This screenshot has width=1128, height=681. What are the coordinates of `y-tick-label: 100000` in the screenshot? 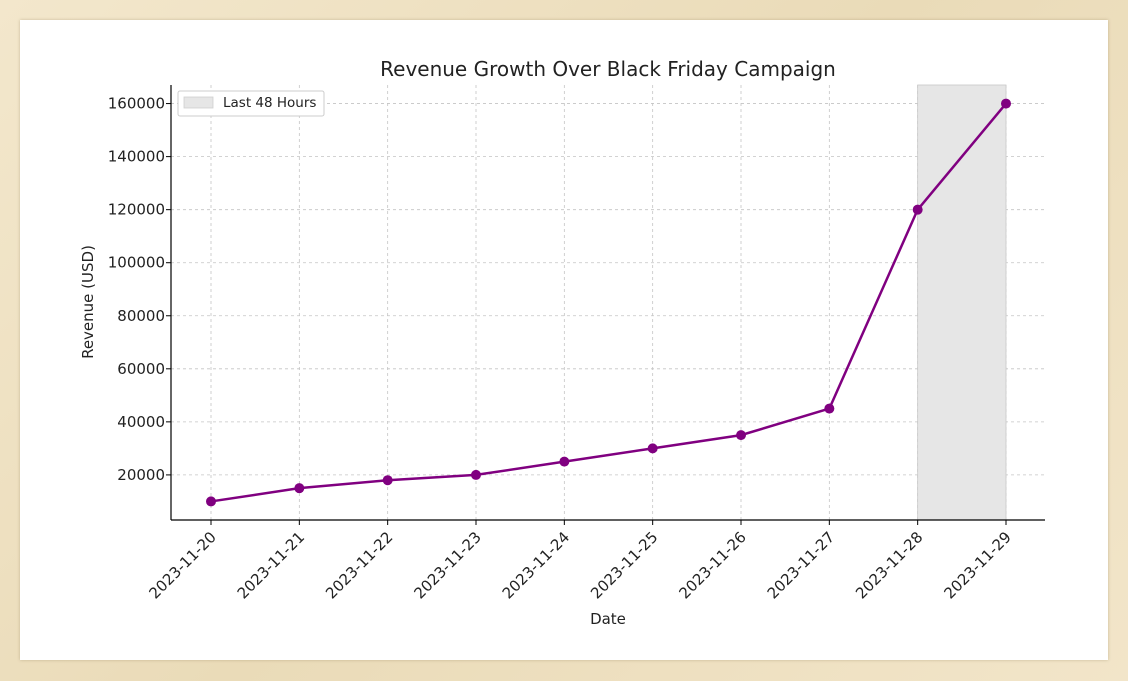 It's located at (136, 263).